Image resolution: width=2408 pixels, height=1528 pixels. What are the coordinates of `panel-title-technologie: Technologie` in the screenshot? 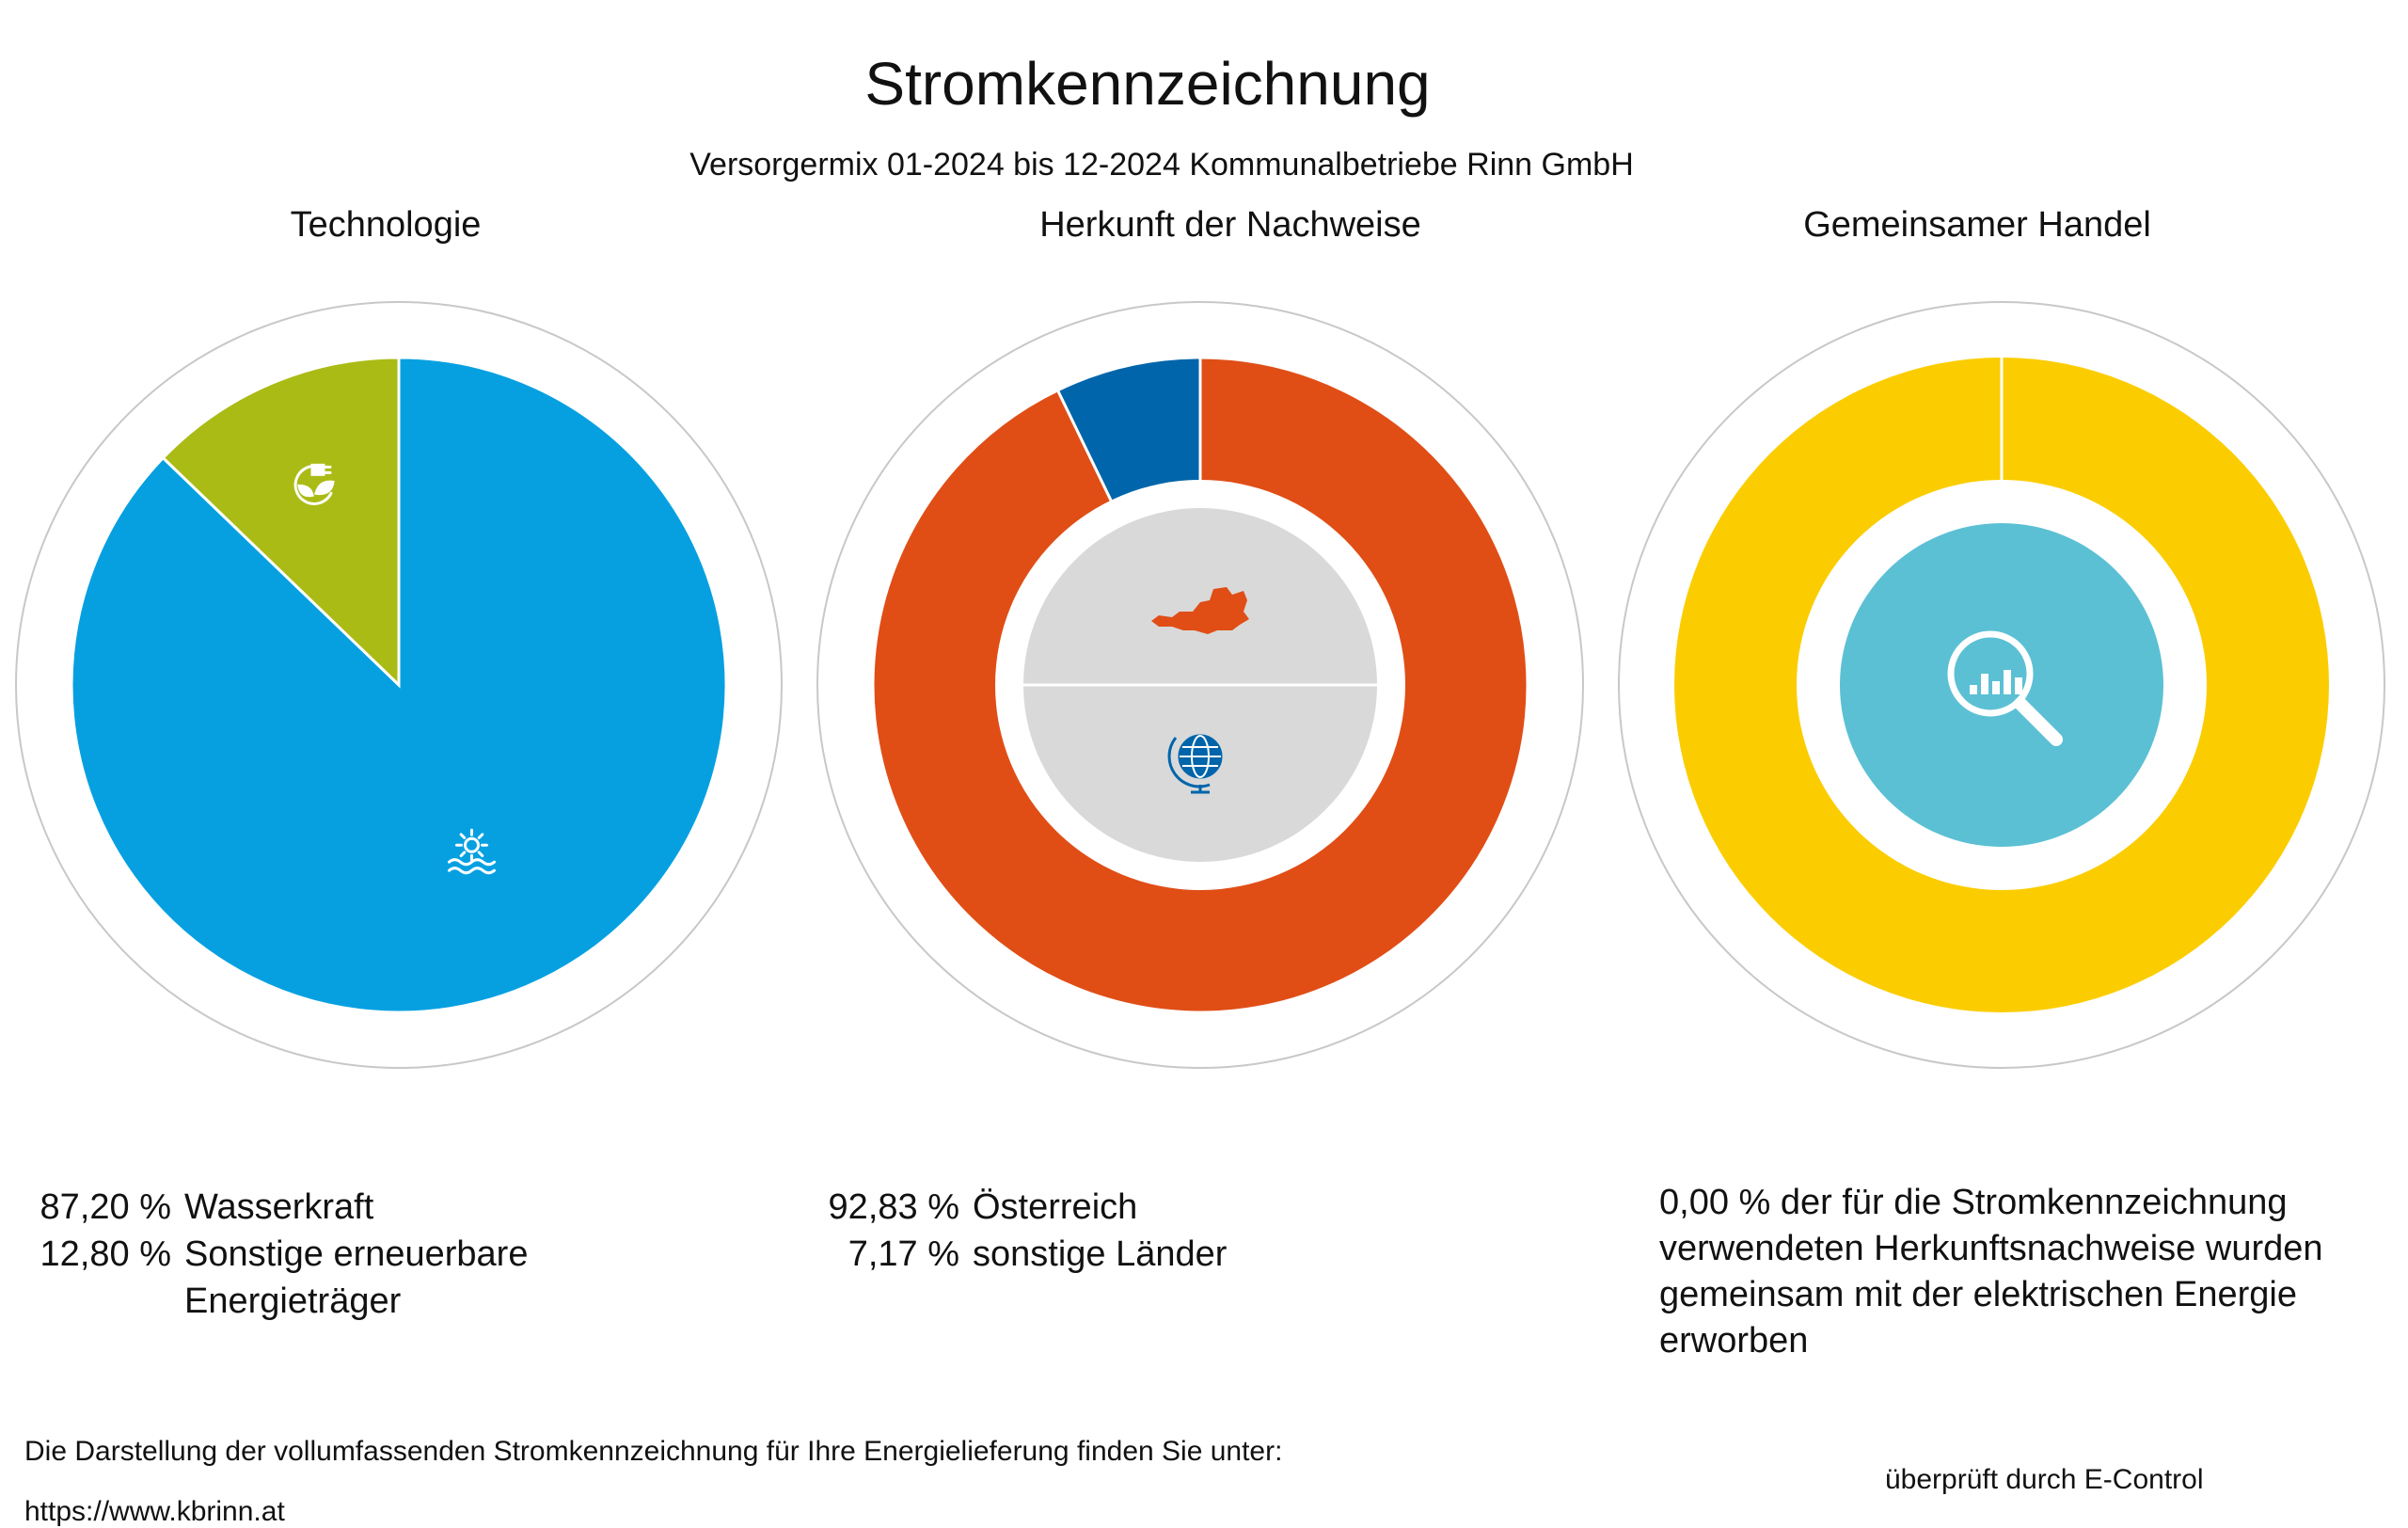 It's located at (386, 225).